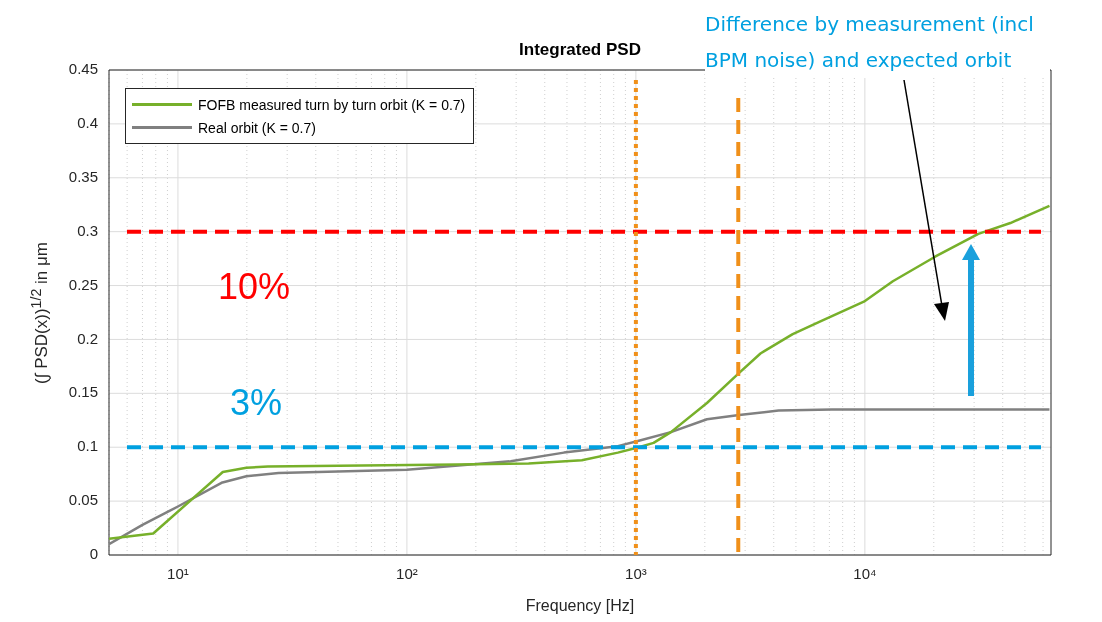 The width and height of the screenshot is (1102, 622). What do you see at coordinates (256, 403) in the screenshot?
I see `annotation: 3%` at bounding box center [256, 403].